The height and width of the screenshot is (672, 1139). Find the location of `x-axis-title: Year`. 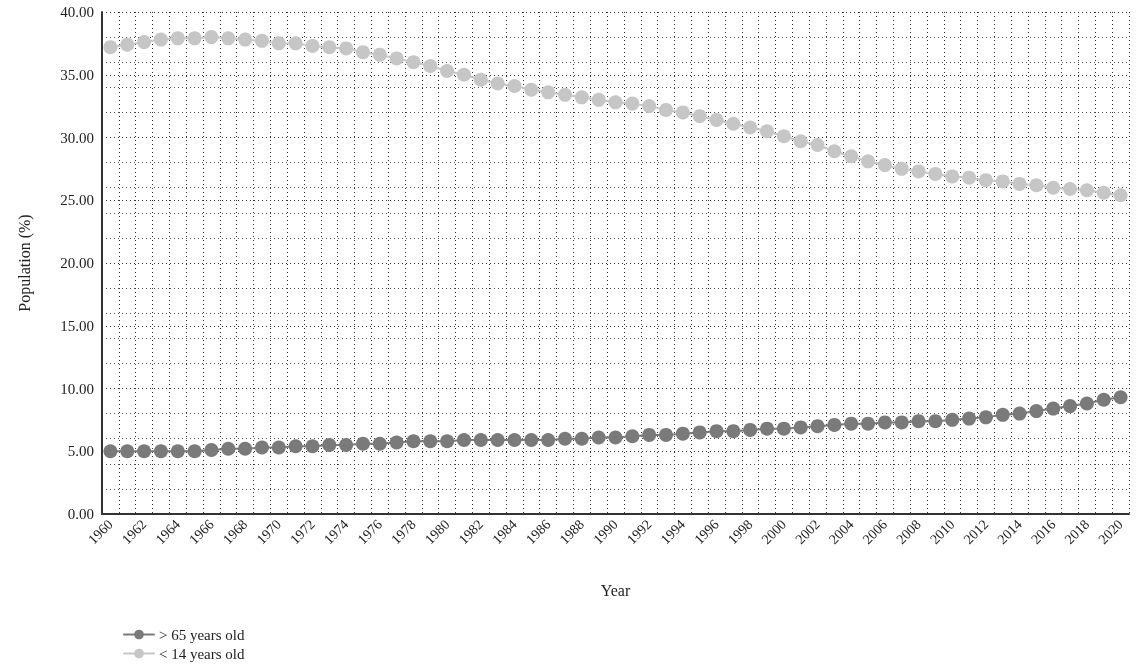

x-axis-title: Year is located at coordinates (615, 590).